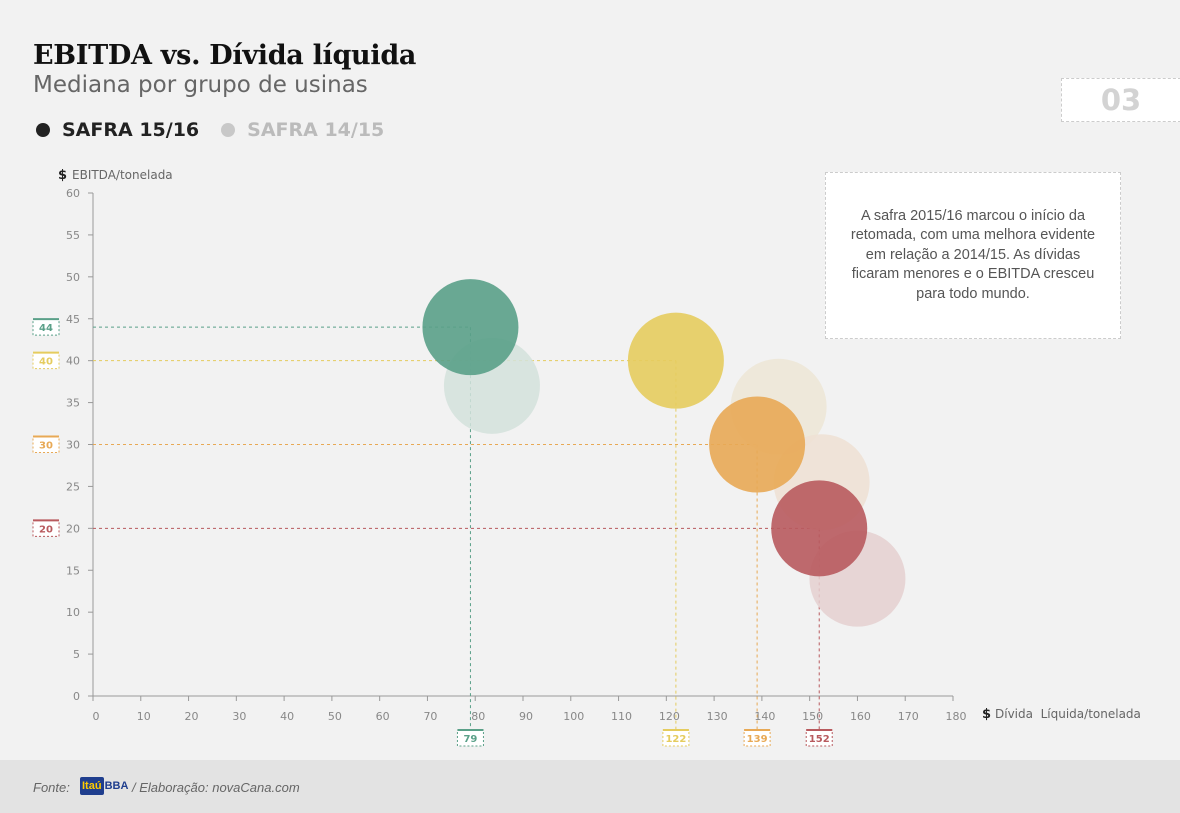  I want to click on x-tick-label: 100, so click(573, 716).